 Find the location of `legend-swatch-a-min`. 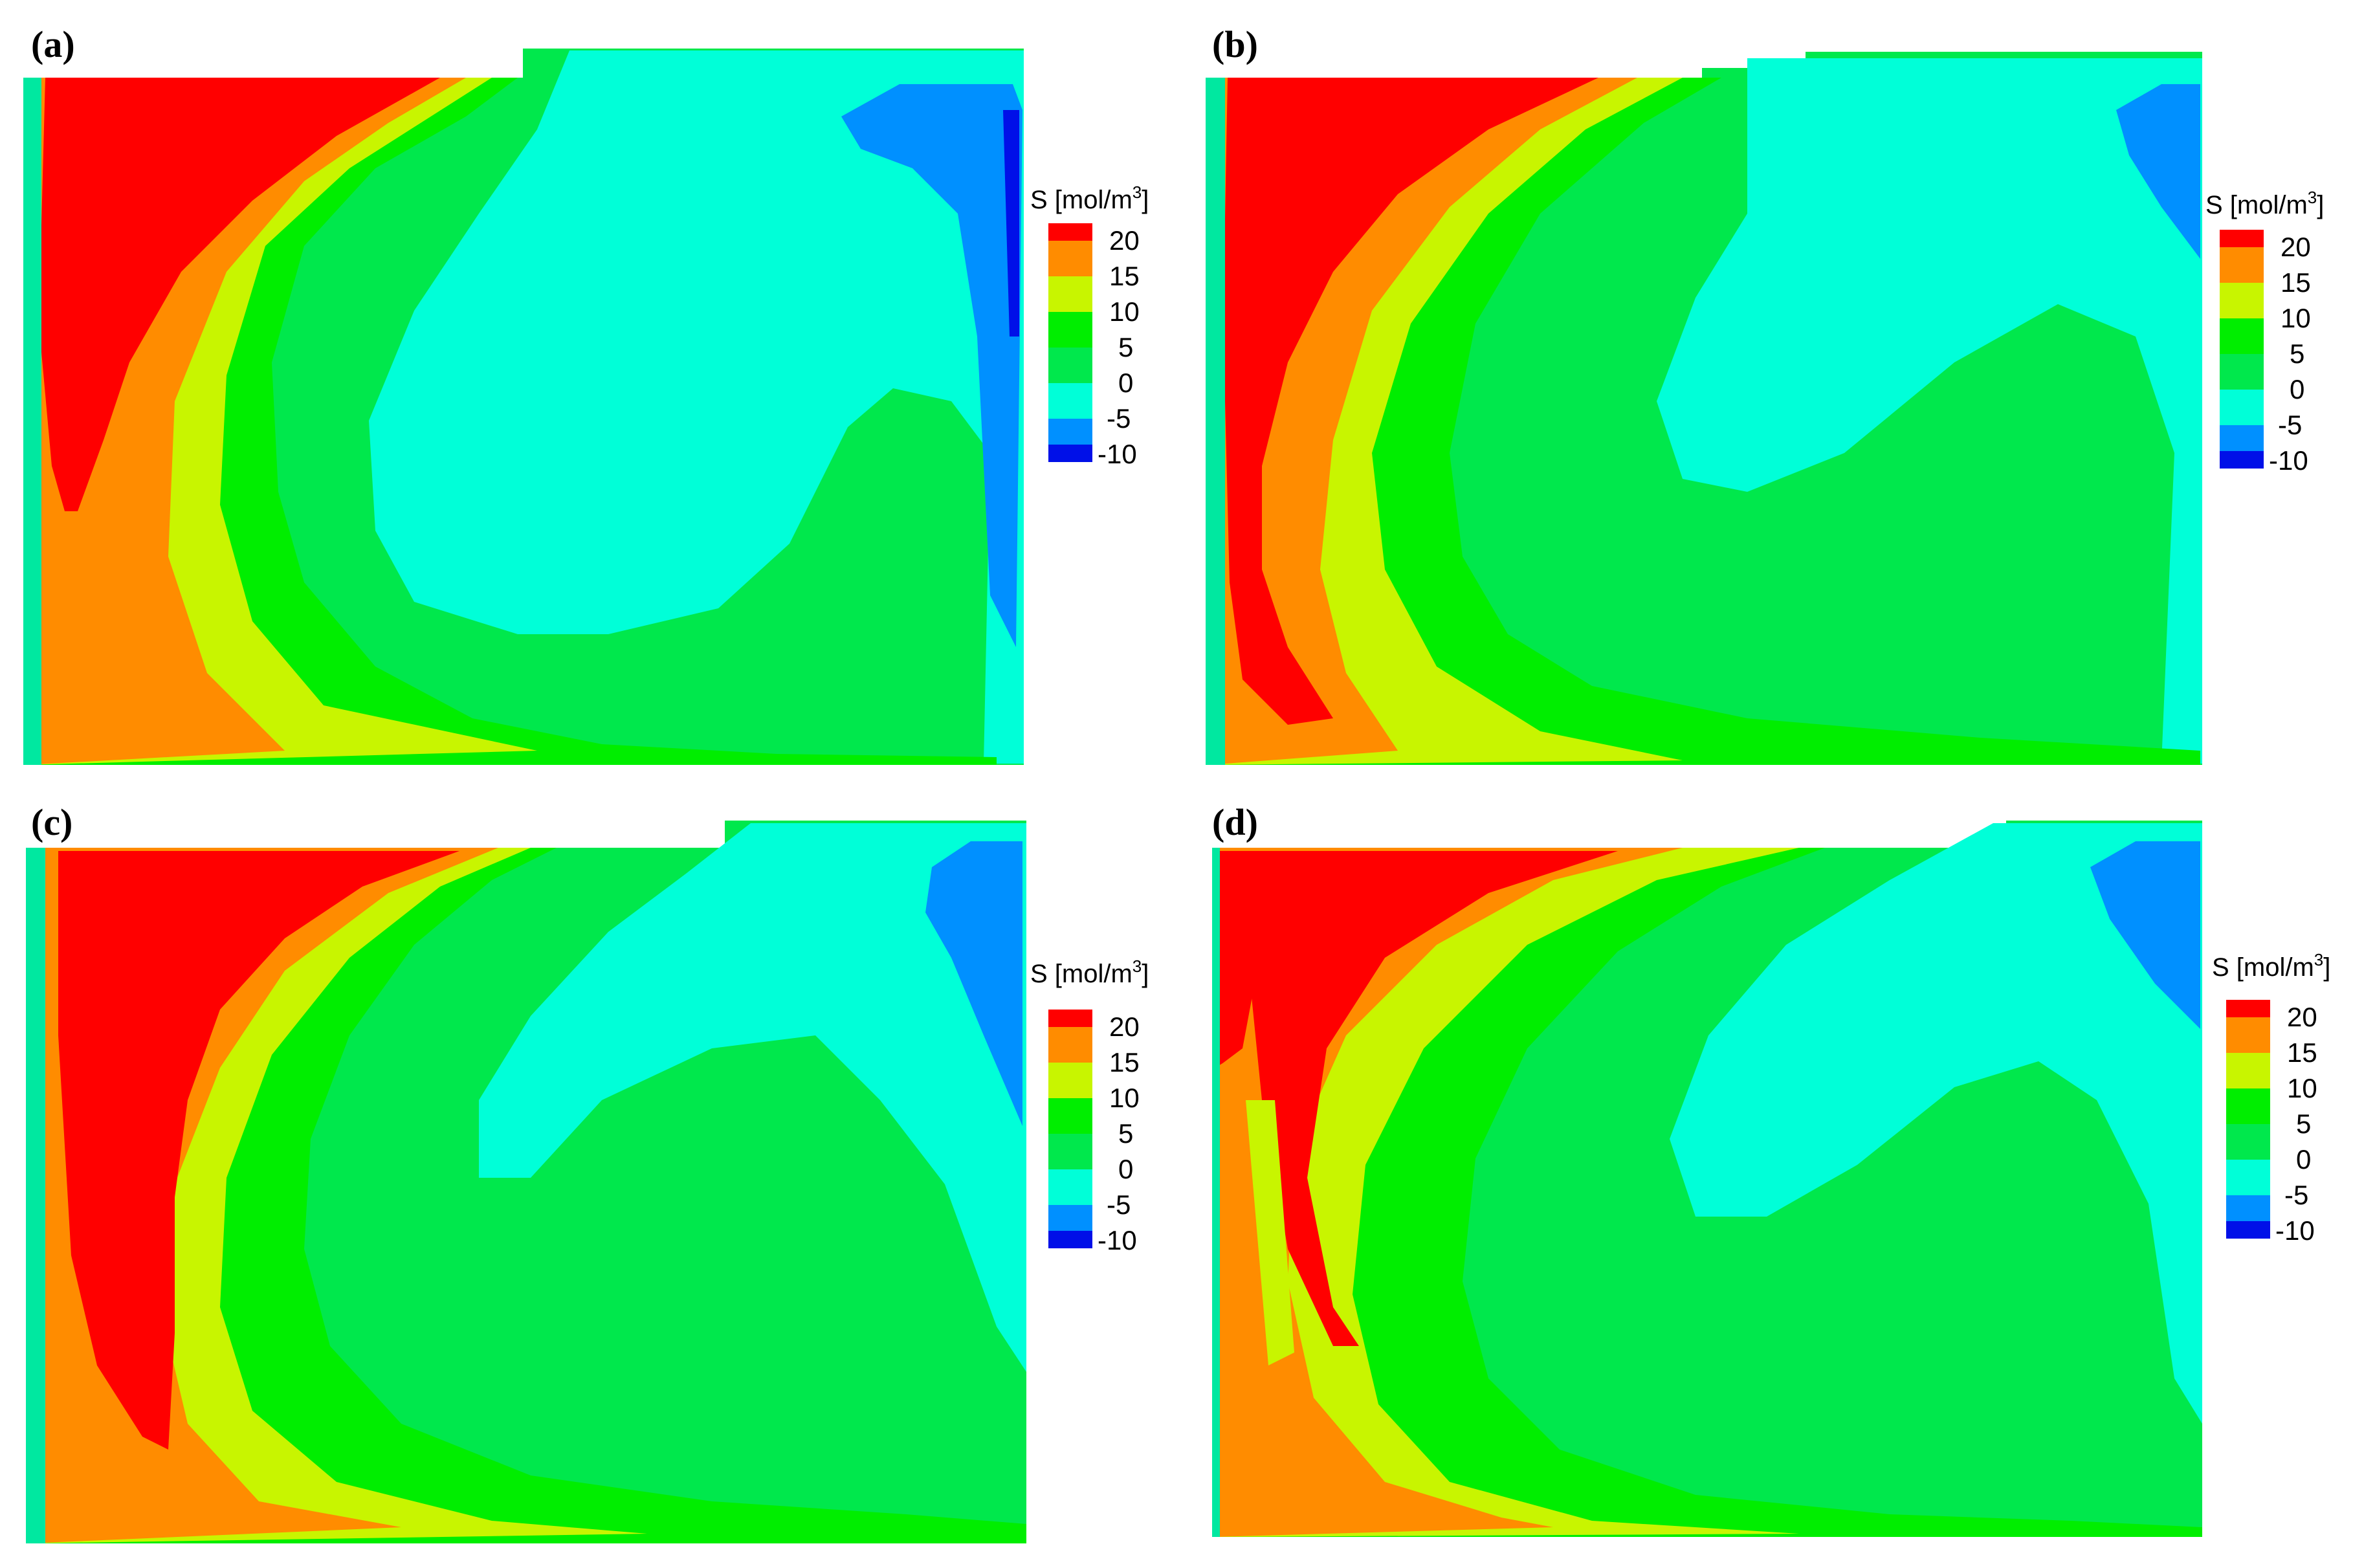

legend-swatch-a-min is located at coordinates (1070, 453).